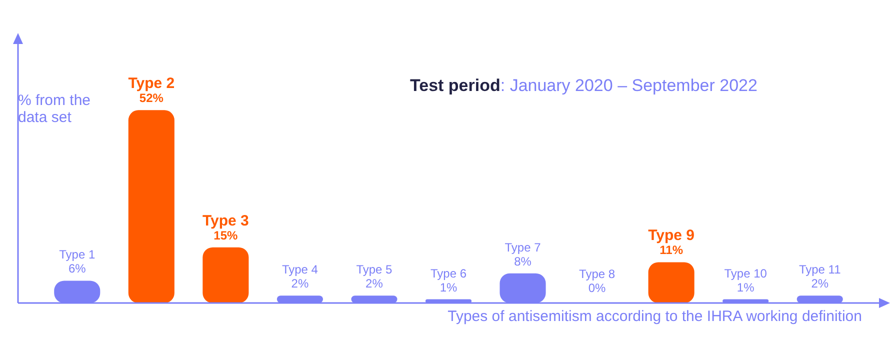  I want to click on x-axis-title: Types of antisemitism according to the IHRA working definition, so click(655, 316).